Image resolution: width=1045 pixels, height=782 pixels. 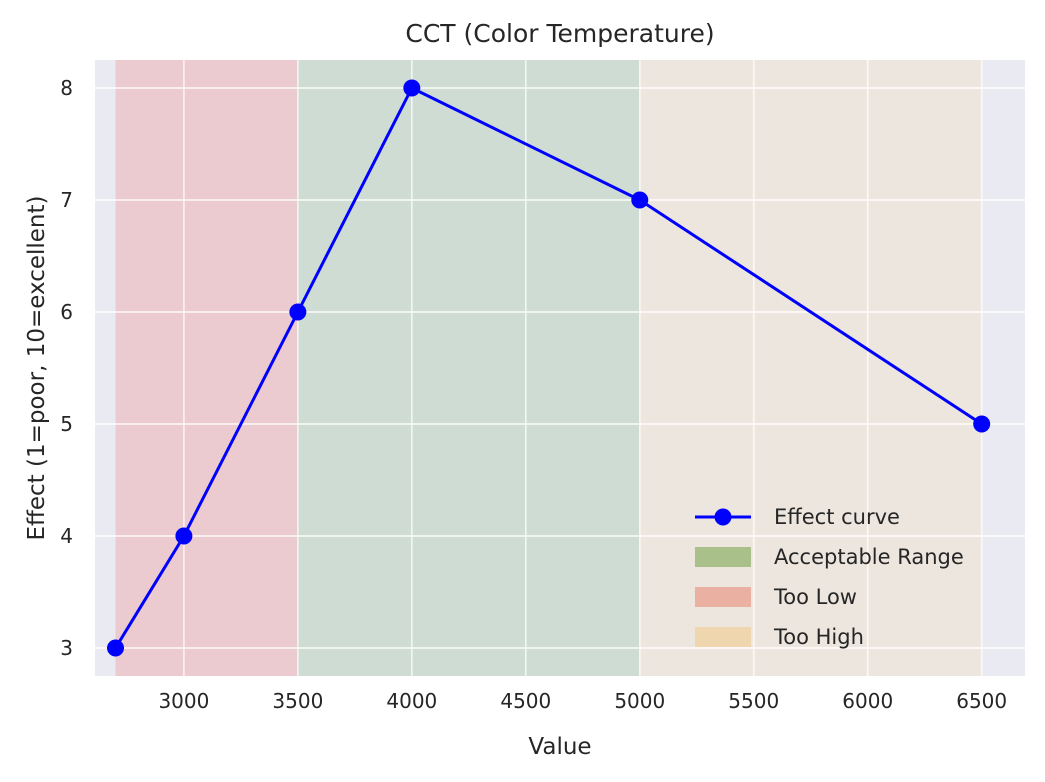 What do you see at coordinates (66, 312) in the screenshot?
I see `y-tick-label: 6` at bounding box center [66, 312].